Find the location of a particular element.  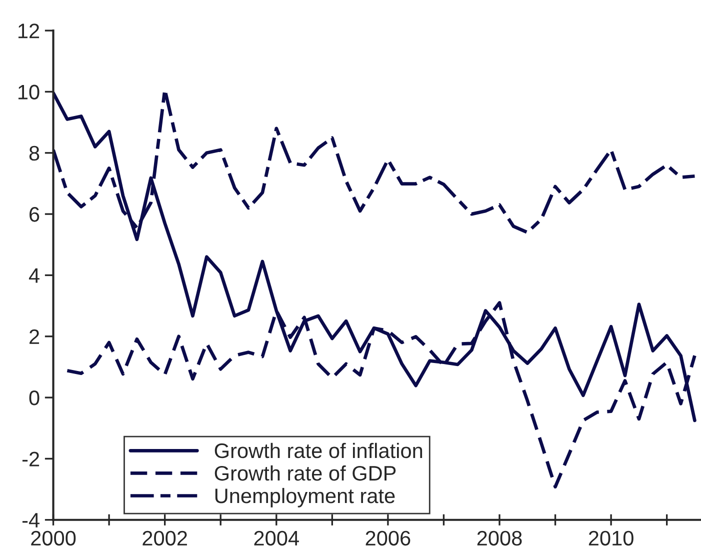

legend-label: Growth rate of GDP is located at coordinates (305, 473).